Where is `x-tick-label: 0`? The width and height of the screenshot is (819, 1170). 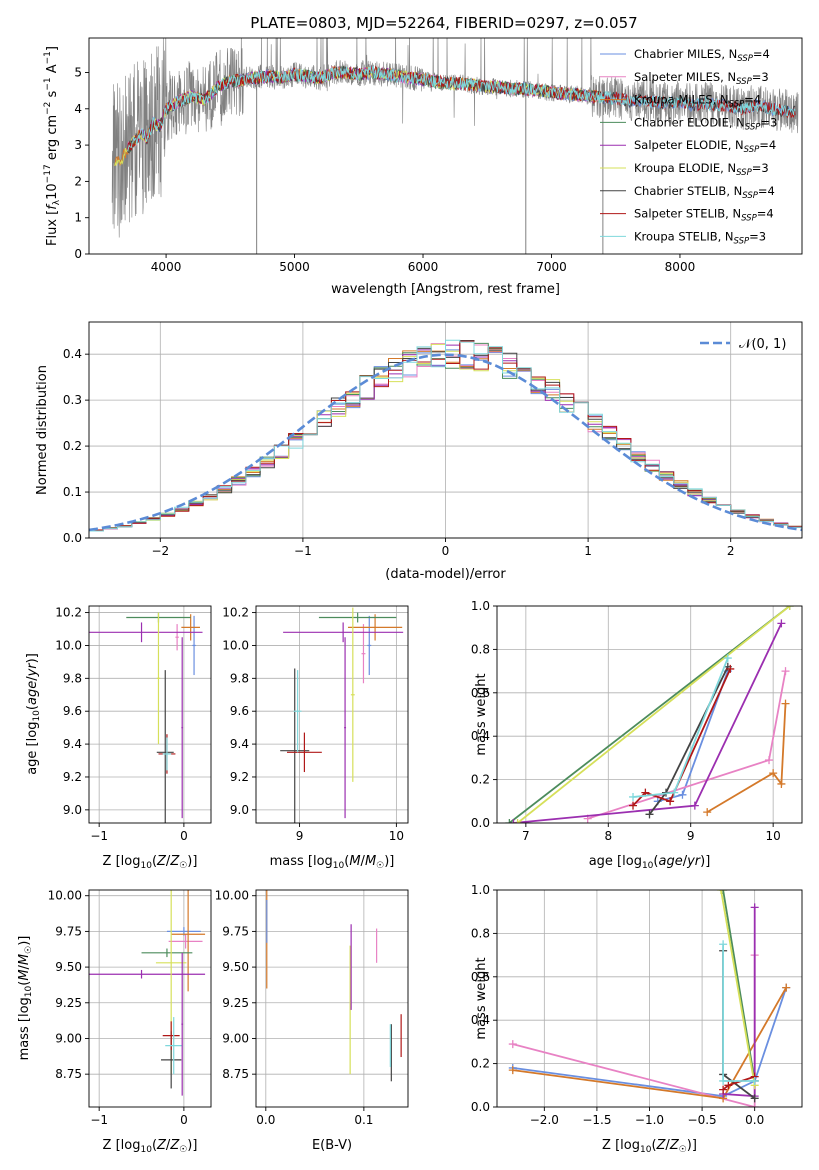
x-tick-label: 0 is located at coordinates (184, 836).